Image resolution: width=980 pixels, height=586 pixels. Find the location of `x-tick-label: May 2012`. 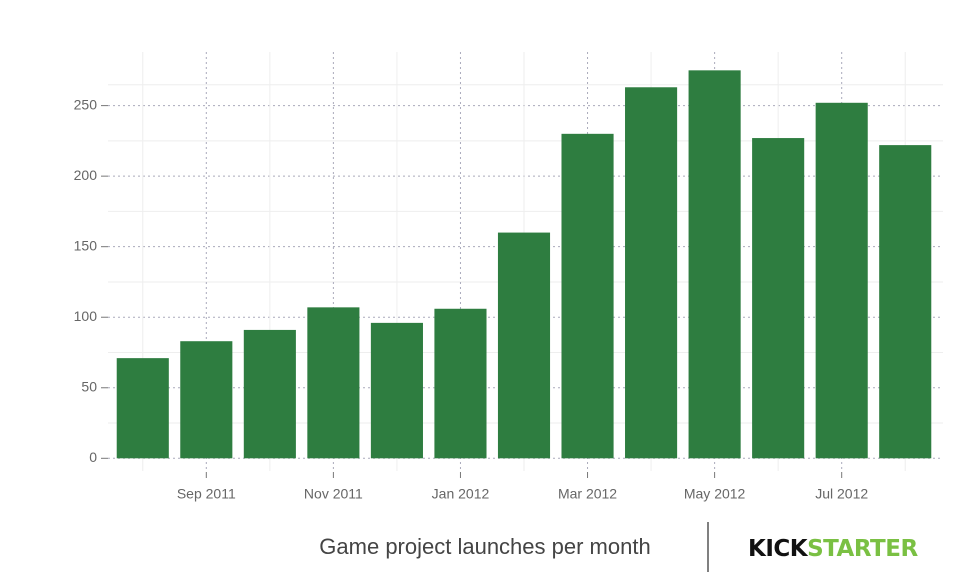

x-tick-label: May 2012 is located at coordinates (715, 494).